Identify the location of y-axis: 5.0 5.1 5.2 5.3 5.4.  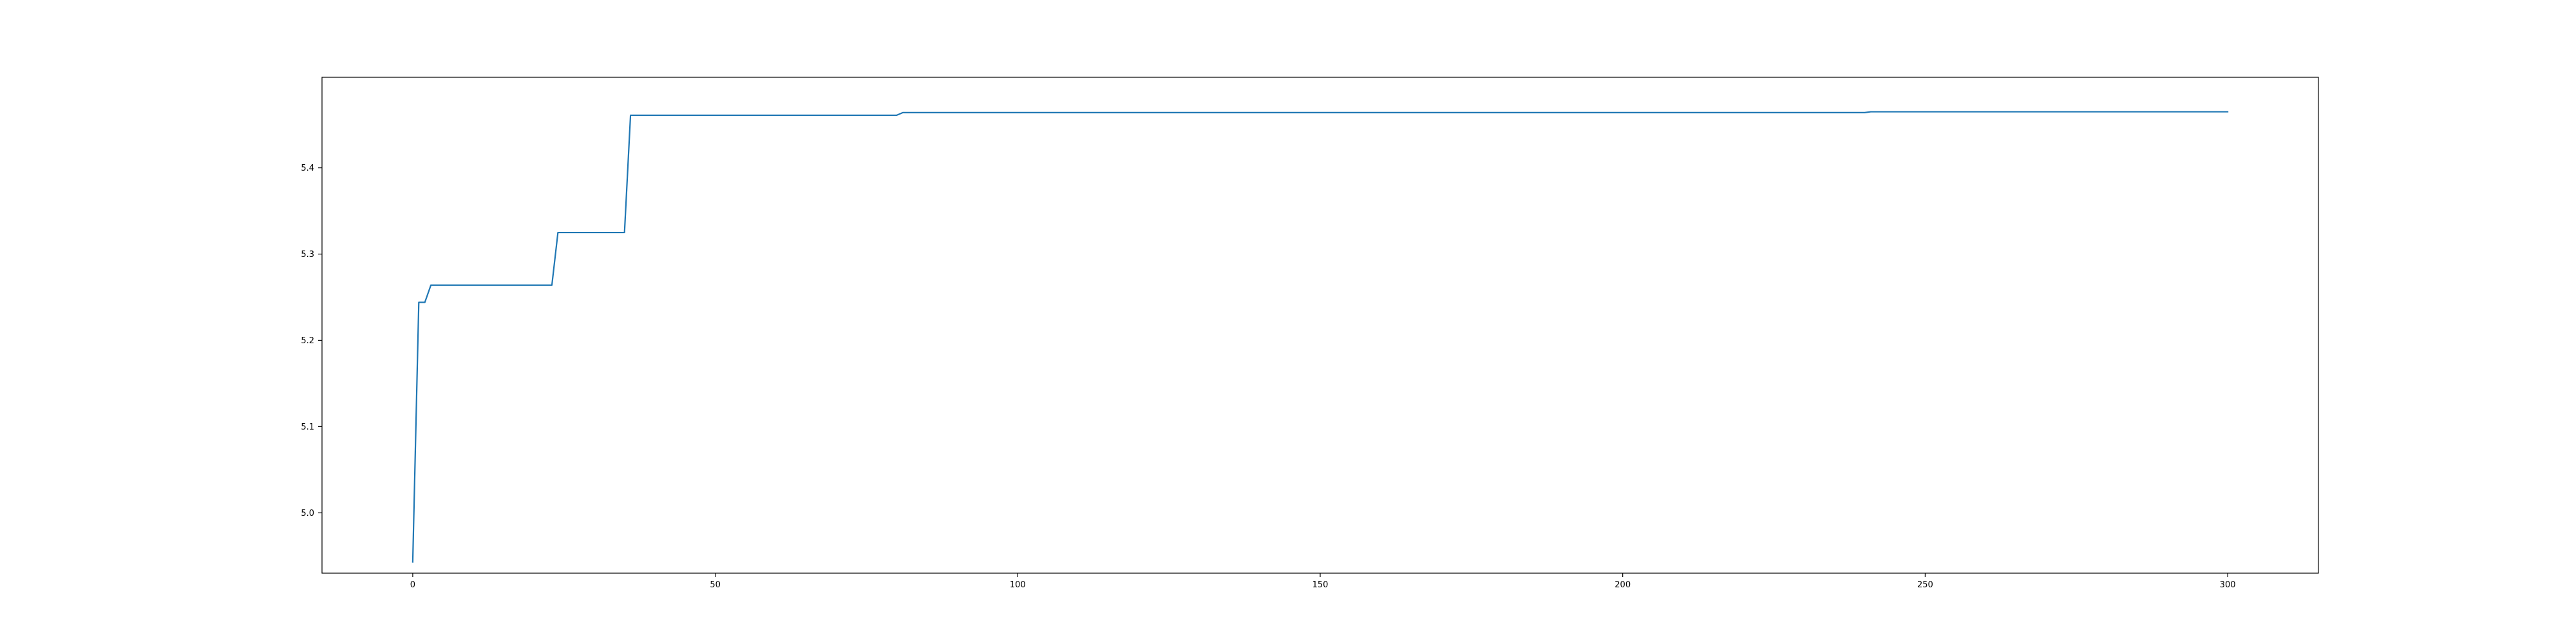
(311, 341).